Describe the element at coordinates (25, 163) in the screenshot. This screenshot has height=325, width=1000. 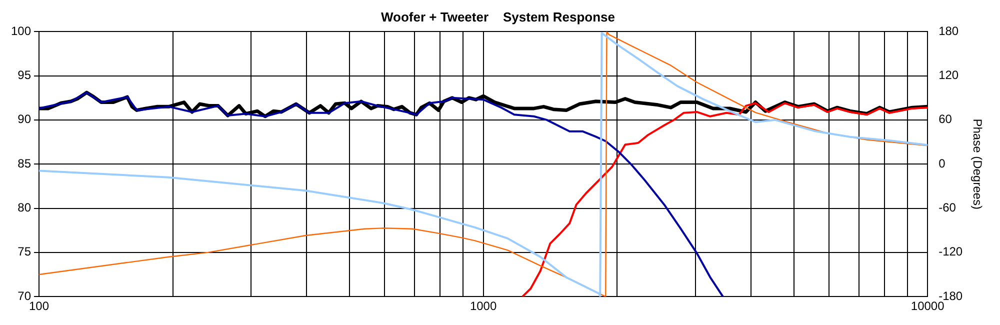
I see `y-tick-label: 85` at that location.